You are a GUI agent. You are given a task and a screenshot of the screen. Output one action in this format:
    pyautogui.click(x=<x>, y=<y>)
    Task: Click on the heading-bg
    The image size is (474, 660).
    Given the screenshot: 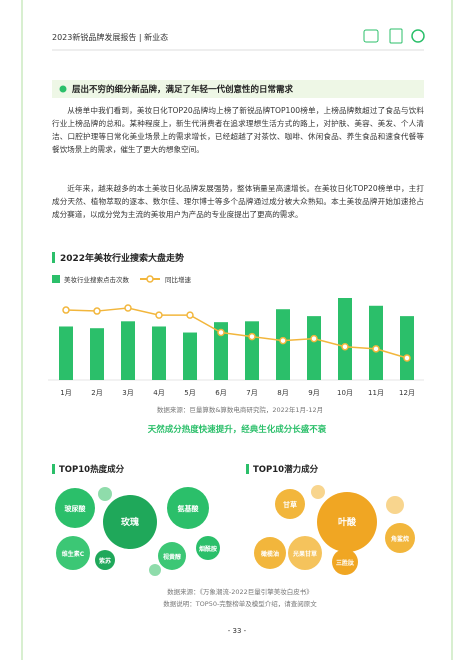 What is the action you would take?
    pyautogui.click(x=238, y=89)
    